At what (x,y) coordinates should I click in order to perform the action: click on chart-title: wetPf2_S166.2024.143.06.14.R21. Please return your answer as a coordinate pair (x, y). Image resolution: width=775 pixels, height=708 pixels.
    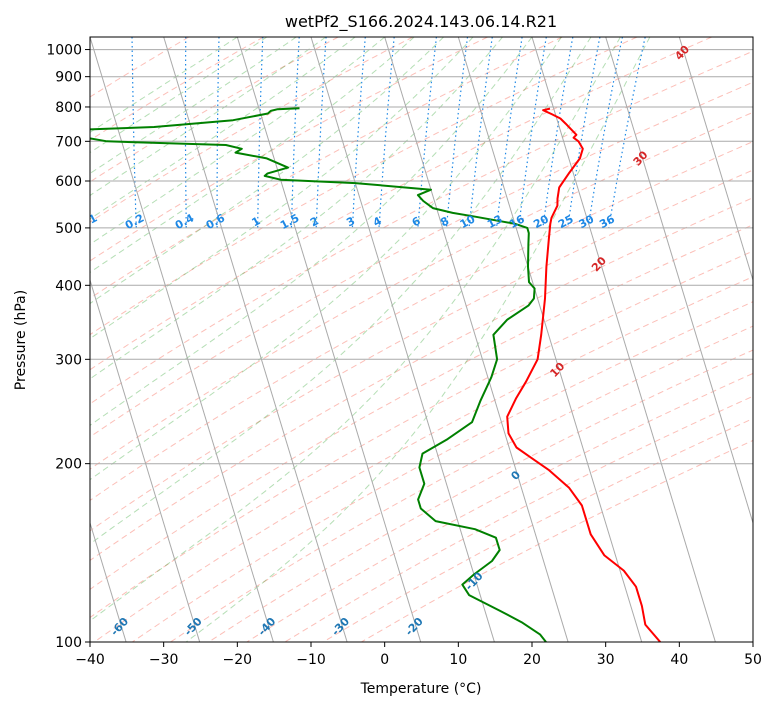
    Looking at the image, I should click on (421, 22).